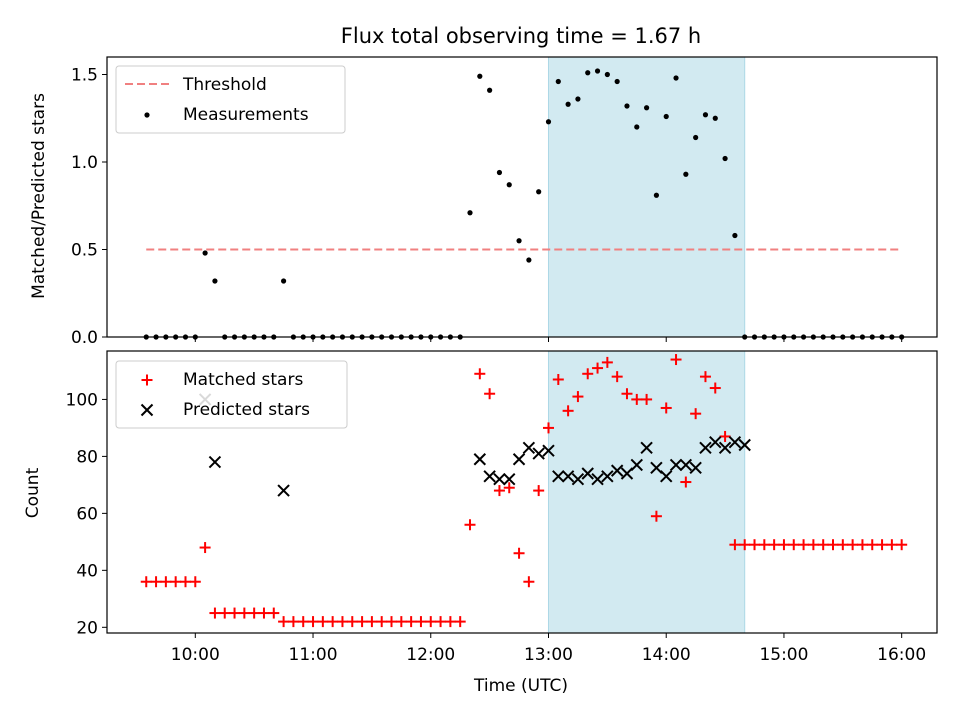 This screenshot has width=960, height=720. Describe the element at coordinates (901, 655) in the screenshot. I see `x-tick-label: 16:00` at that location.